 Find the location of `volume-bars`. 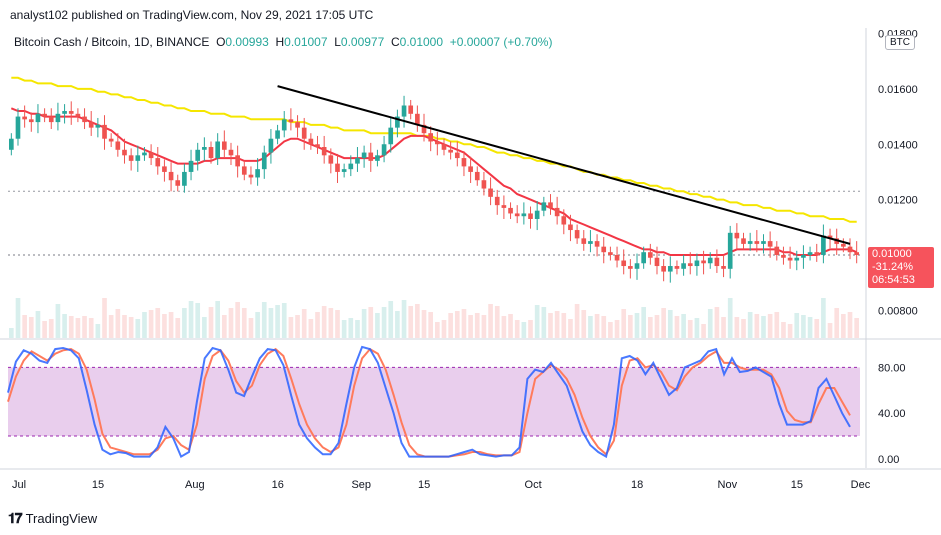

volume-bars is located at coordinates (434, 318).